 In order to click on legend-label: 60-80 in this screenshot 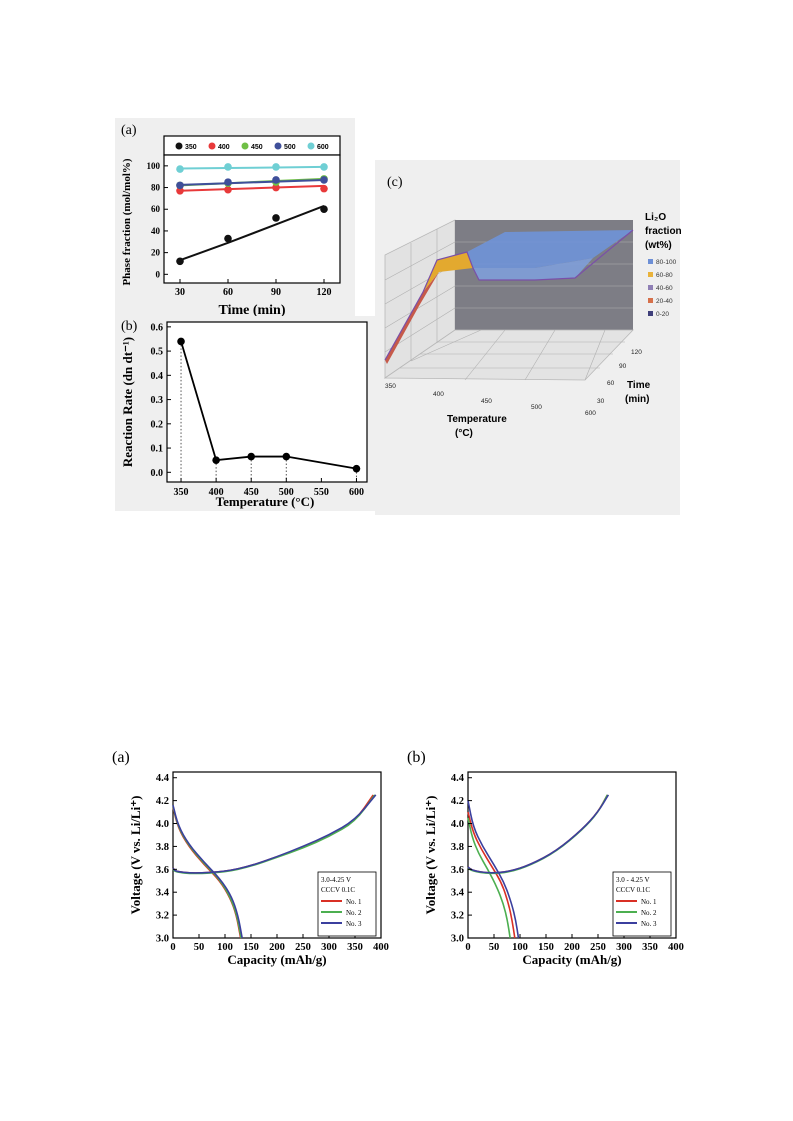, I will do `click(664, 275)`.